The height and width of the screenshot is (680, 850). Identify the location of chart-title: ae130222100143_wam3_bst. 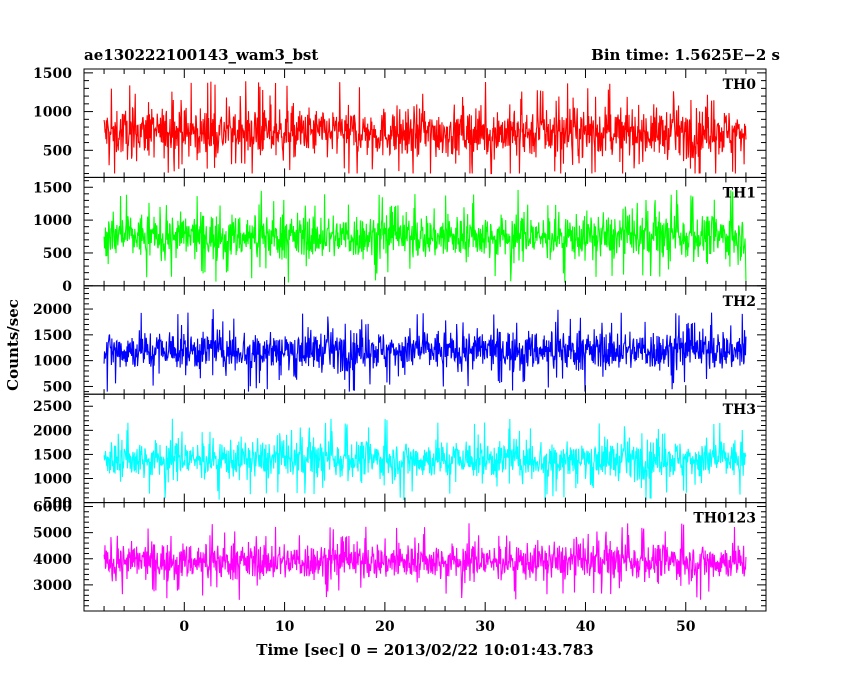
(201, 55).